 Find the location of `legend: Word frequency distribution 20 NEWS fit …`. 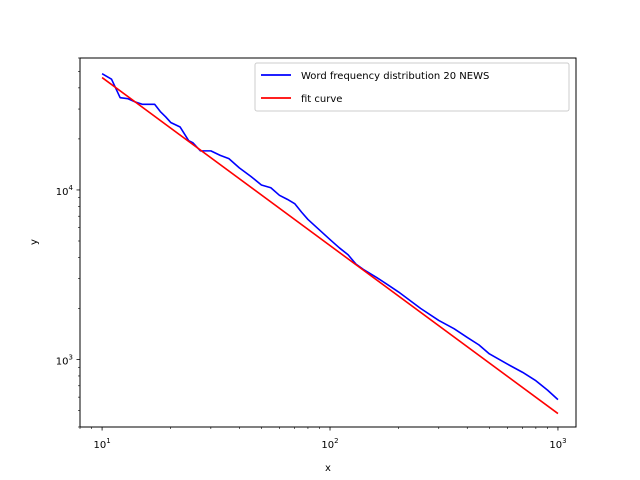

legend: Word frequency distribution 20 NEWS fit … is located at coordinates (412, 87).